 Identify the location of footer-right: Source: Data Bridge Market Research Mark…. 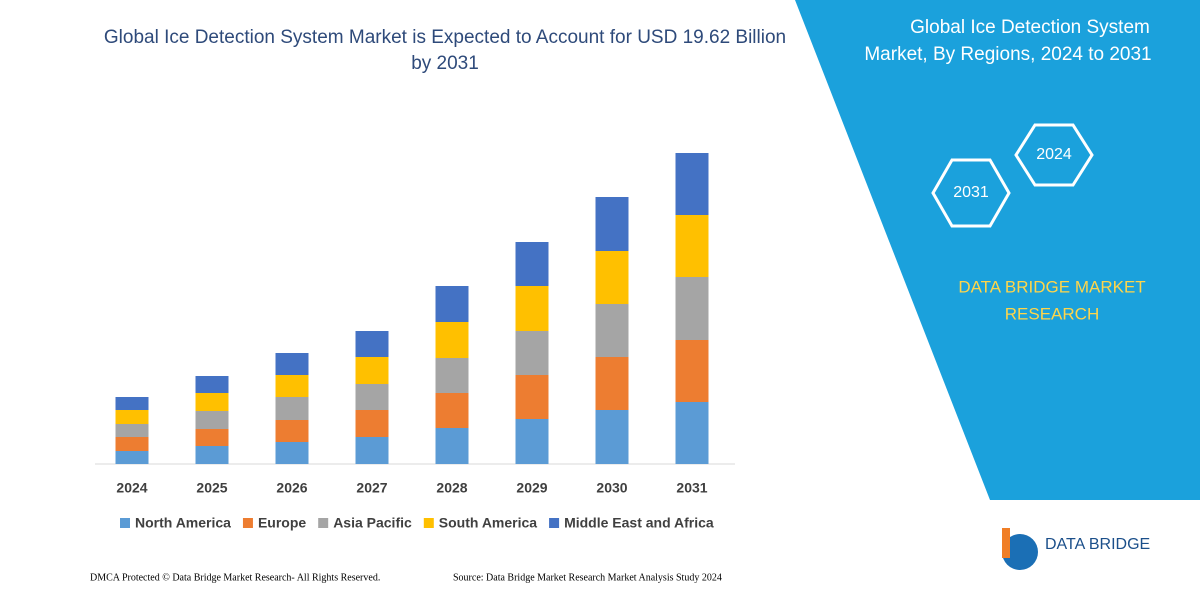
(587, 577).